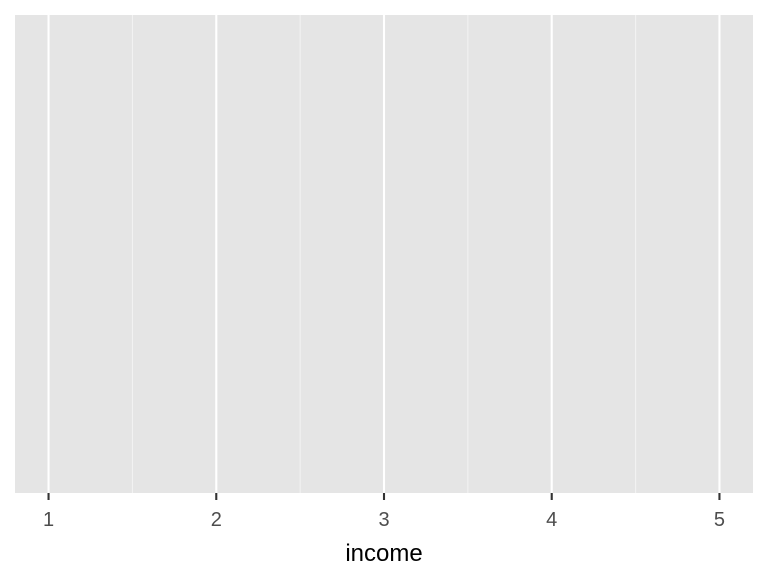  What do you see at coordinates (48, 520) in the screenshot?
I see `x-tick-label: 1` at bounding box center [48, 520].